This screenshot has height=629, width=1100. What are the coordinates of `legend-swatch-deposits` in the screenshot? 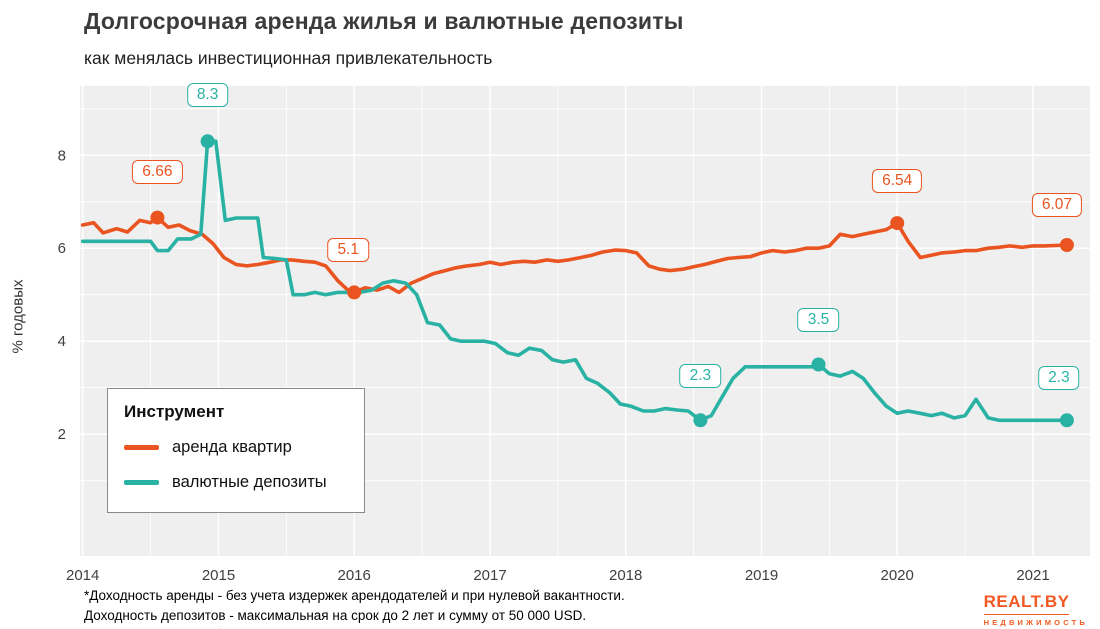 It's located at (141, 482).